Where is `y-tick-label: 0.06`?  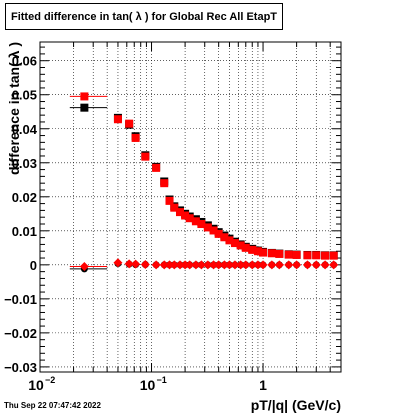
y-tick-label: 0.06 is located at coordinates (24, 61).